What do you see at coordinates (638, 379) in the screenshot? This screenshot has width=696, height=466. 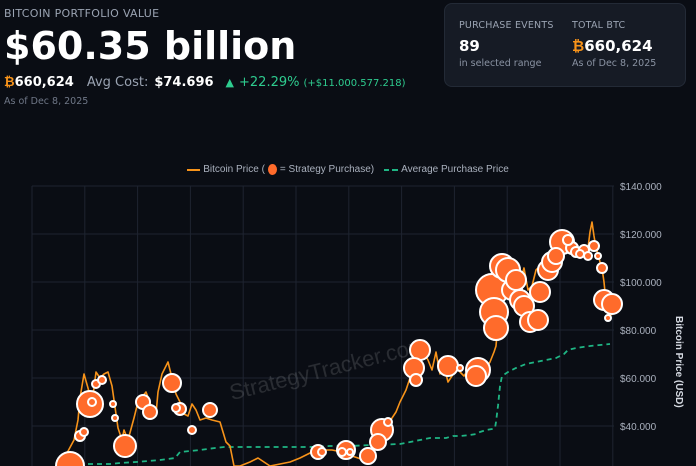 I see `y-tick-label: $60.000` at bounding box center [638, 379].